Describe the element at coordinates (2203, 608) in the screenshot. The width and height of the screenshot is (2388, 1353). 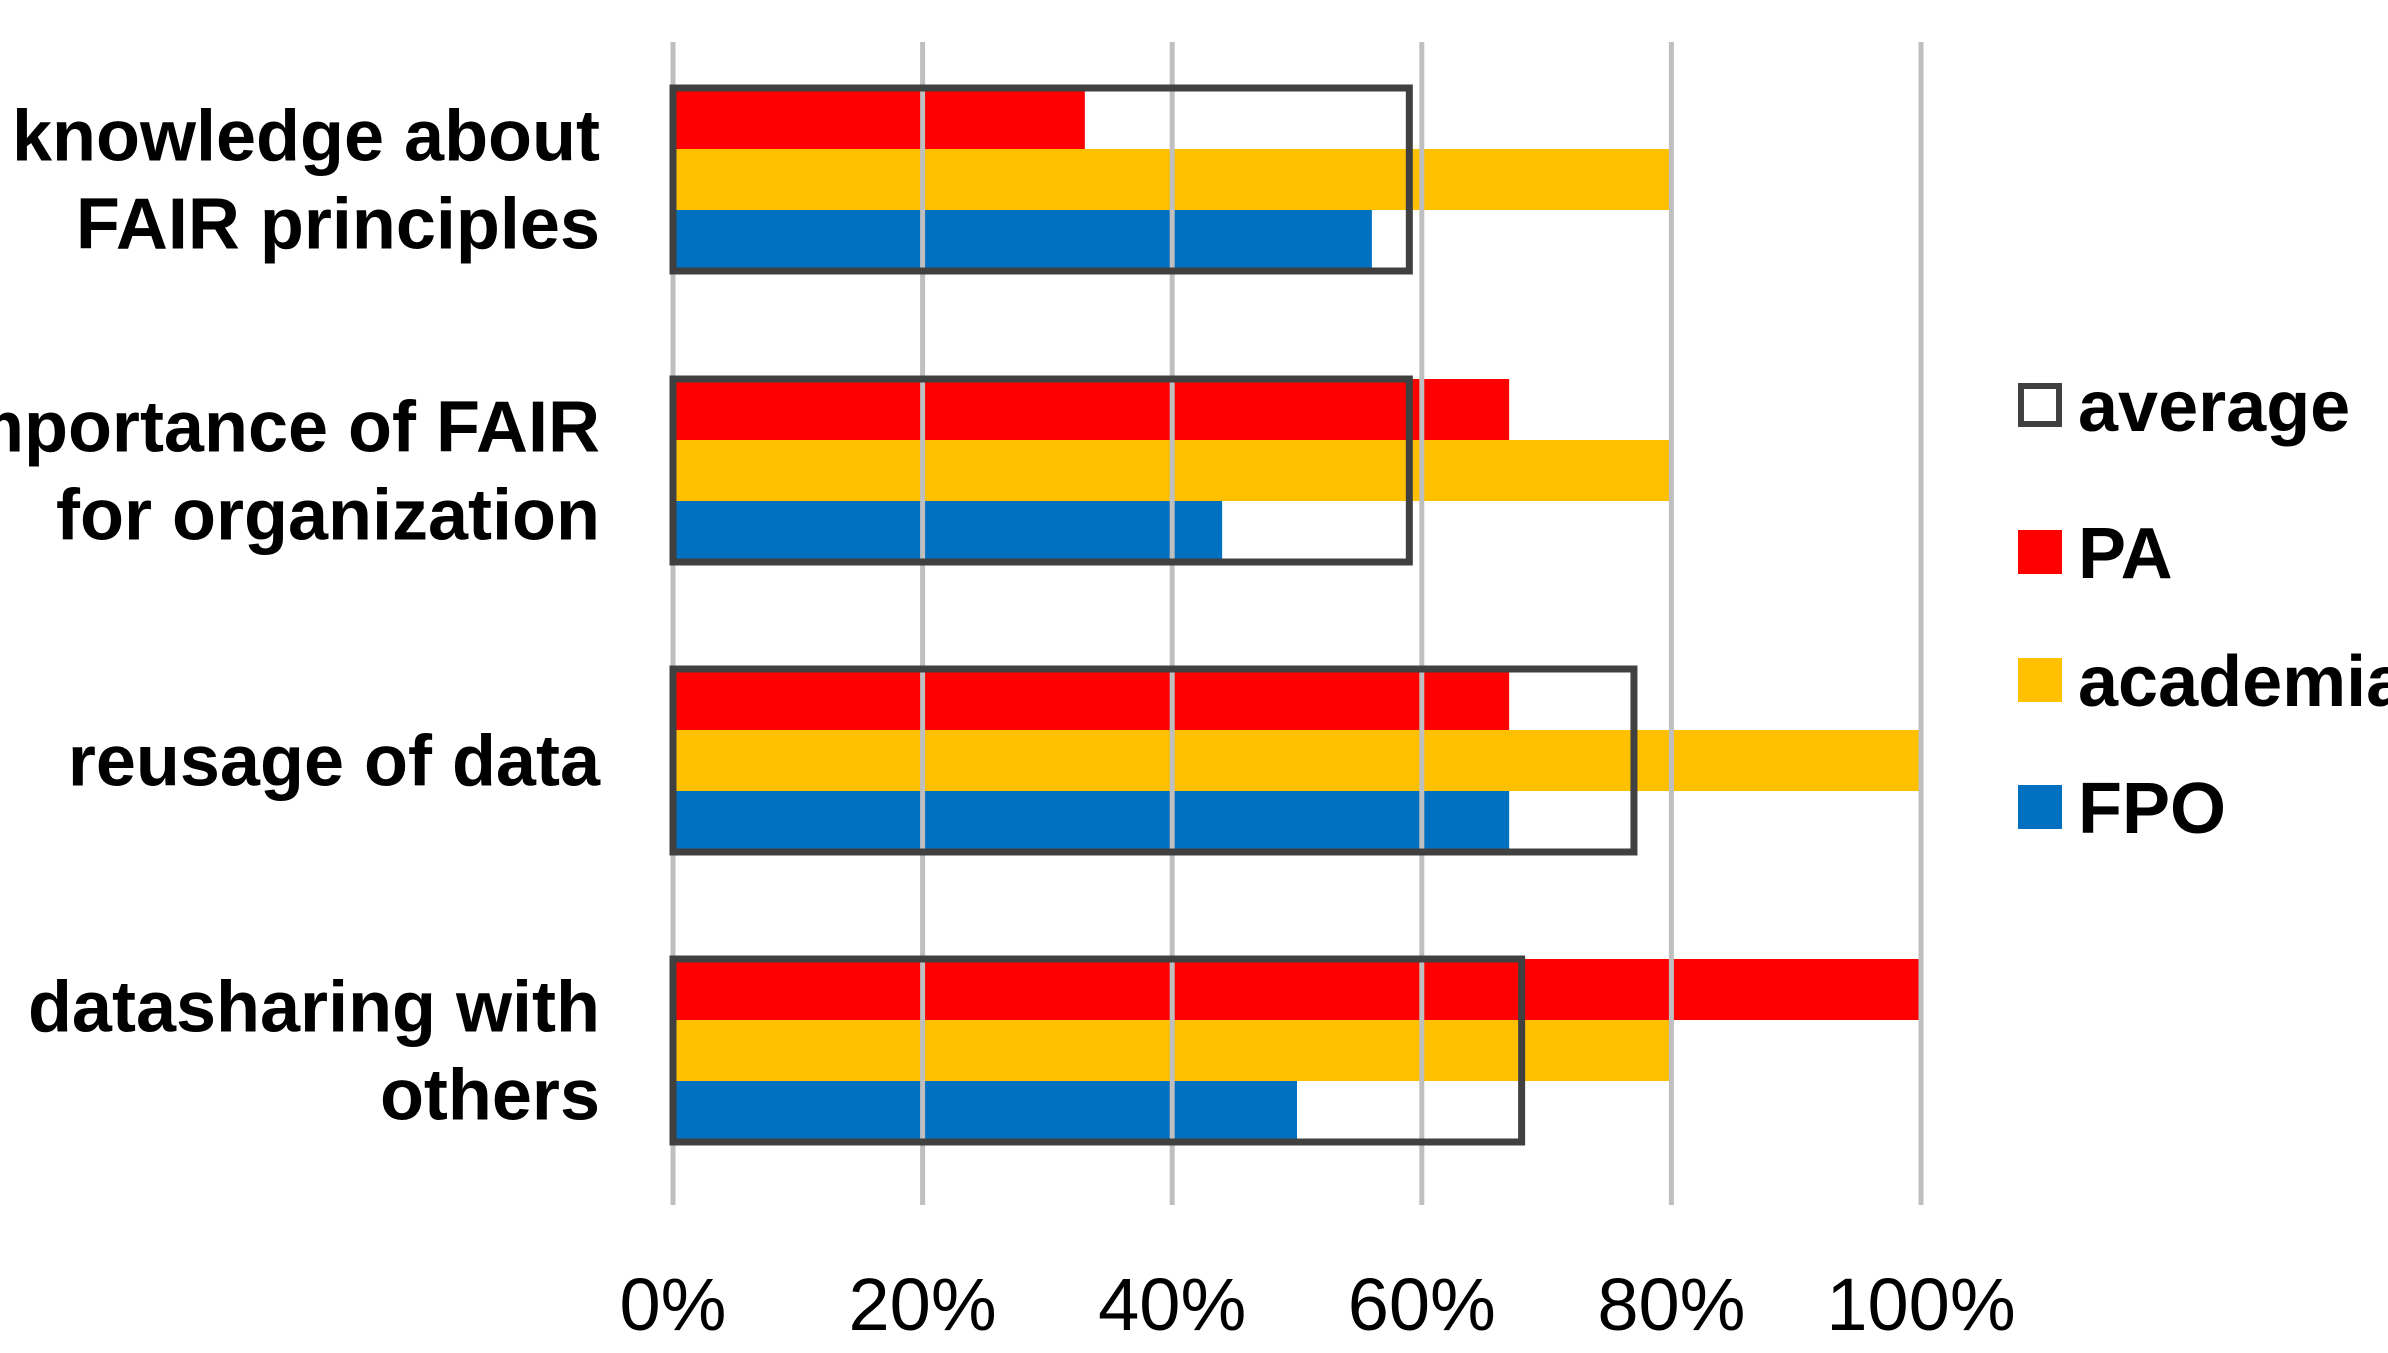
I see `legend: average PA academia FPO` at that location.